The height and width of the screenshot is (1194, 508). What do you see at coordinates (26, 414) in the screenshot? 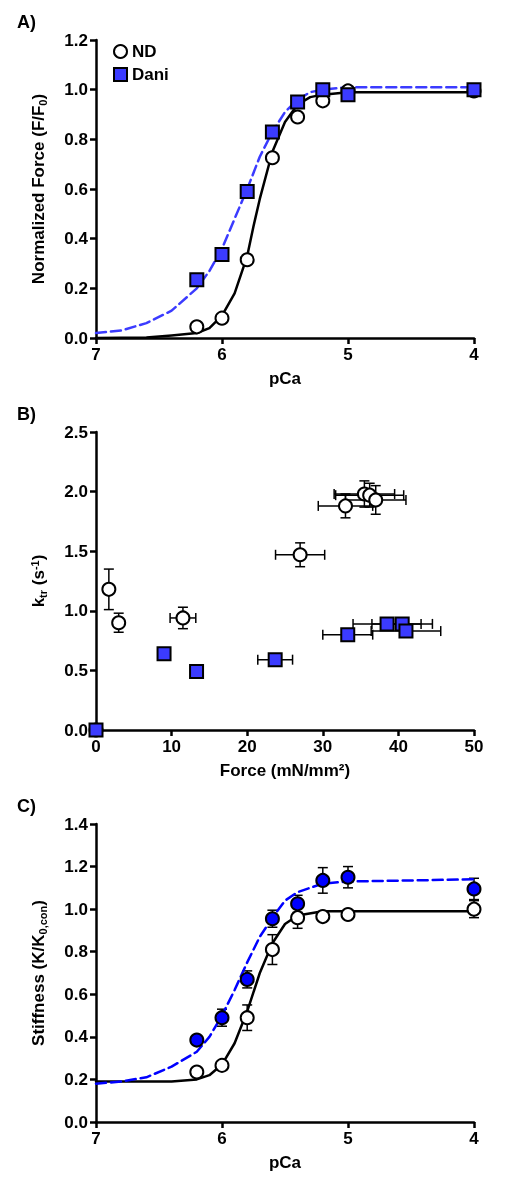
I see `chart-title: B)` at bounding box center [26, 414].